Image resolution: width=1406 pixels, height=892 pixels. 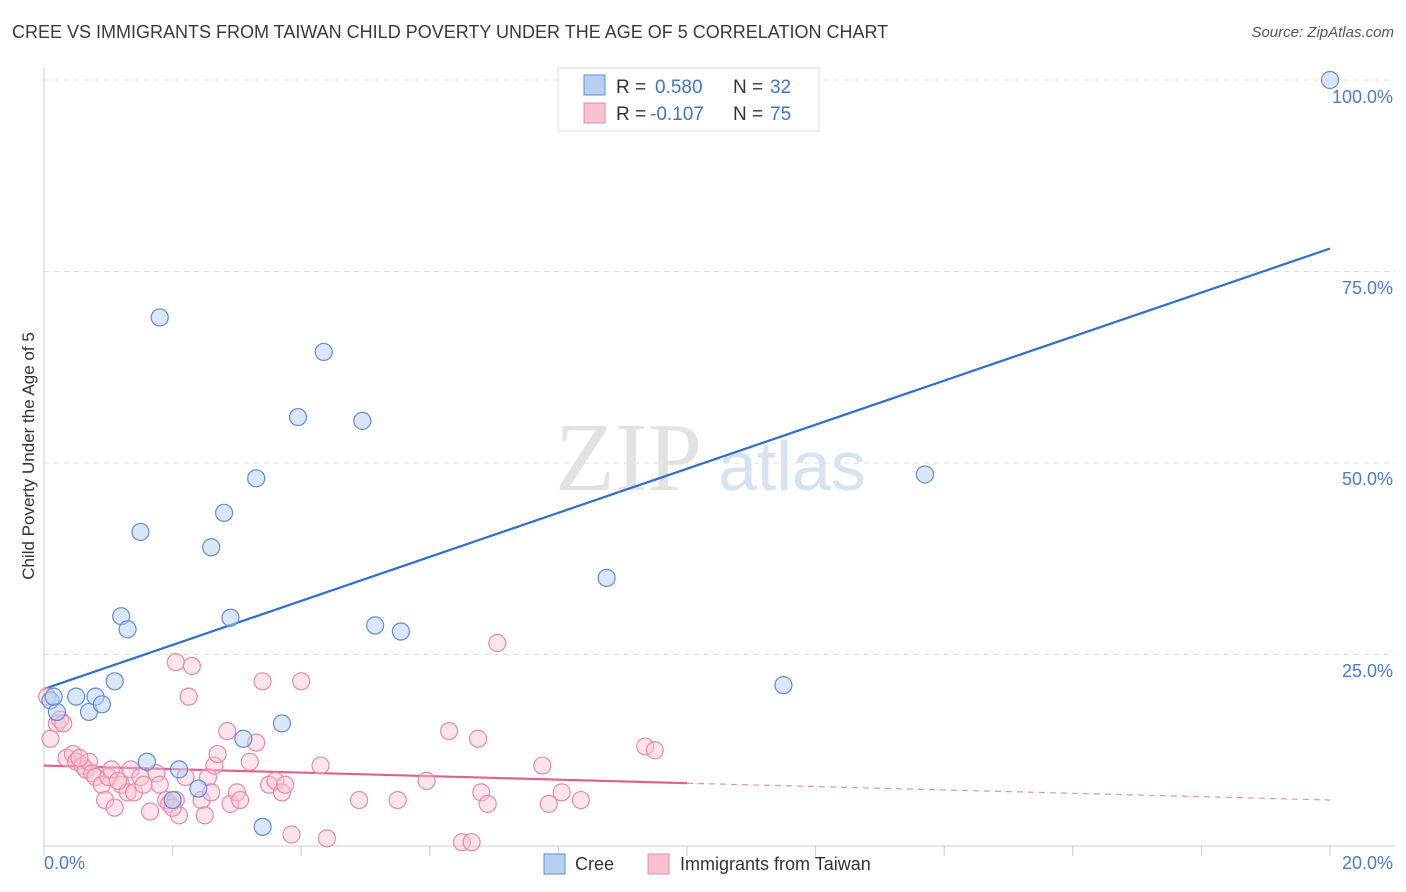 What do you see at coordinates (1008, 791) in the screenshot?
I see `trend-line-taiwan-extension` at bounding box center [1008, 791].